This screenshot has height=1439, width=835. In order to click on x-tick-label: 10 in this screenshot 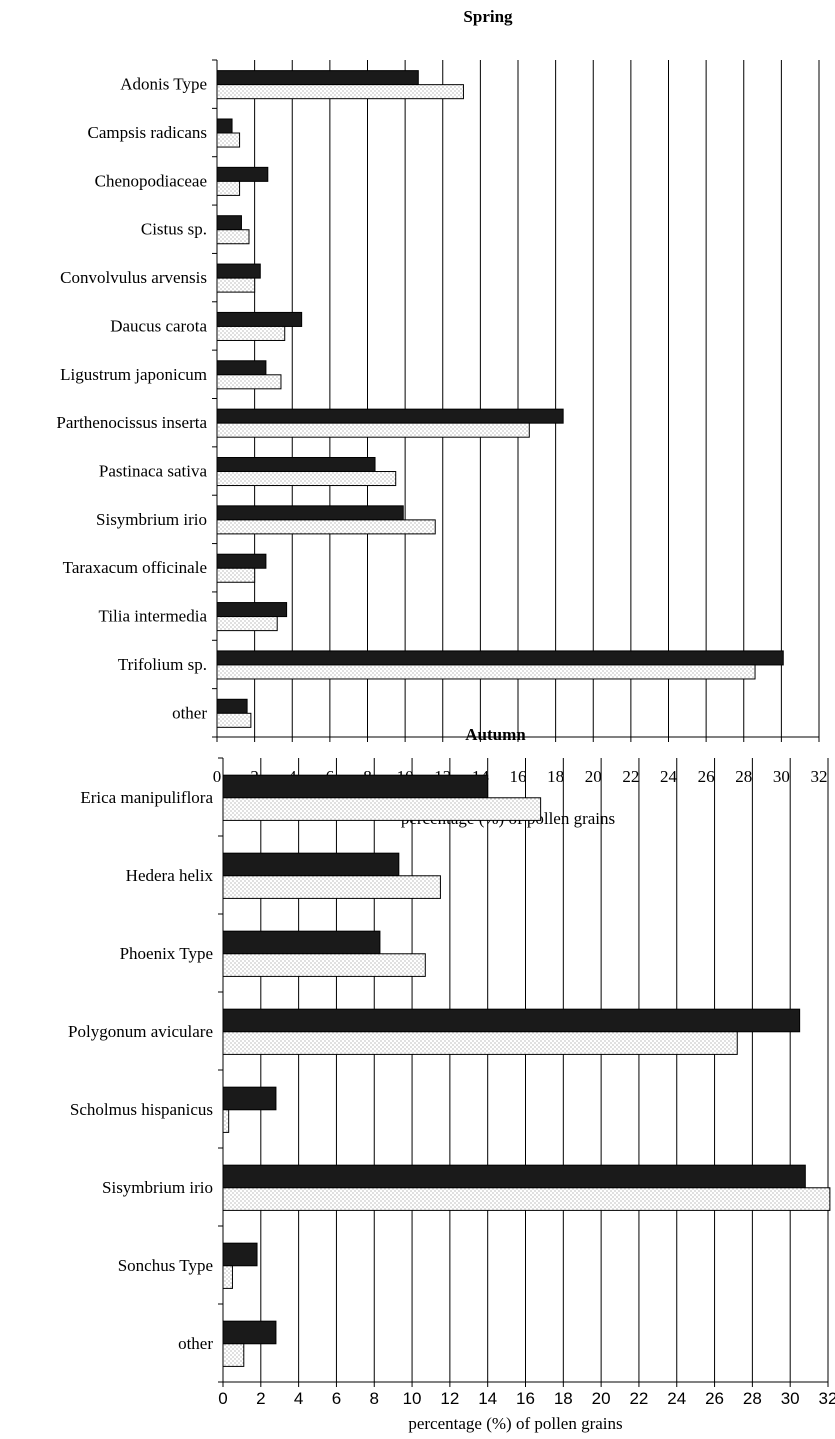, I will do `click(412, 1398)`.